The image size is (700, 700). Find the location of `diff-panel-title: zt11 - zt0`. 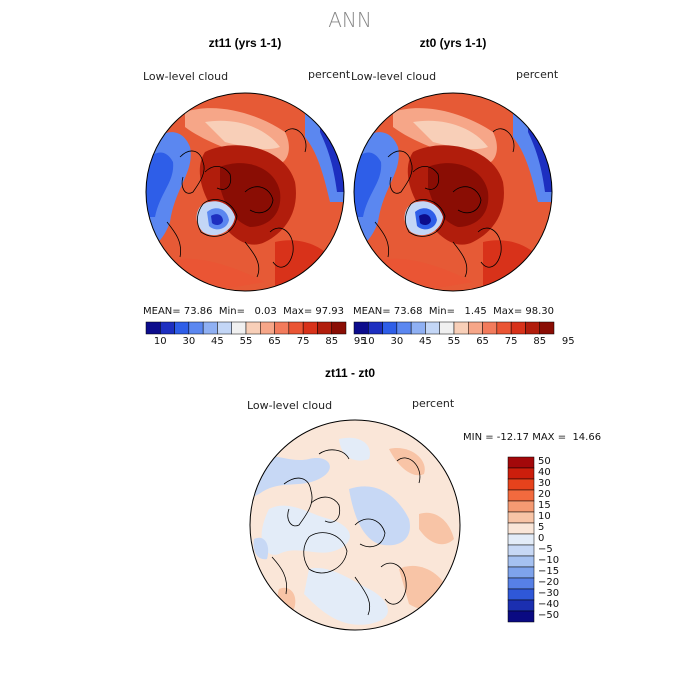

diff-panel-title: zt11 - zt0 is located at coordinates (349, 373).